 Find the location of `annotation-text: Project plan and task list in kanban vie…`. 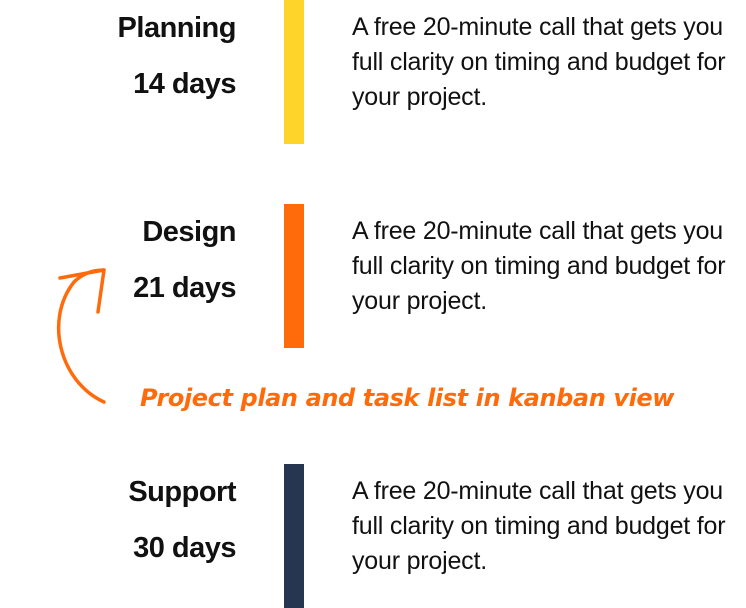

annotation-text: Project plan and task list in kanban vie… is located at coordinates (407, 398).